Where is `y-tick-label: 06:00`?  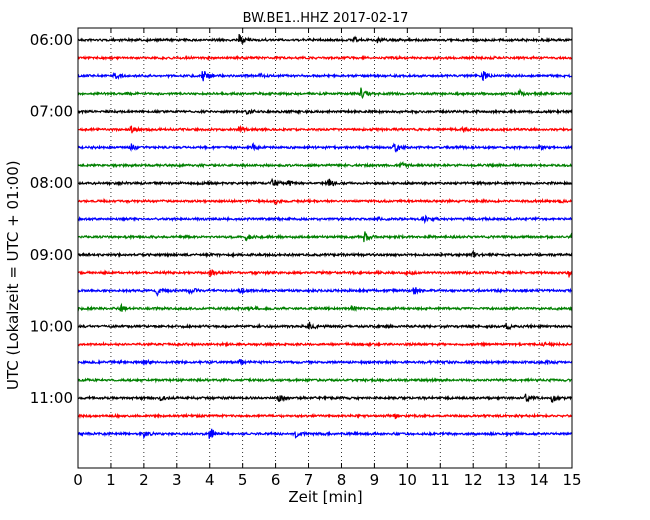
y-tick-label: 06:00 is located at coordinates (51, 40).